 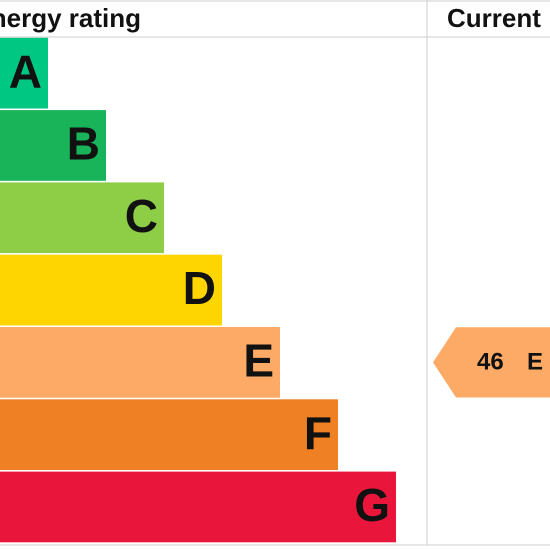 I want to click on current-header: Current, so click(x=494, y=18).